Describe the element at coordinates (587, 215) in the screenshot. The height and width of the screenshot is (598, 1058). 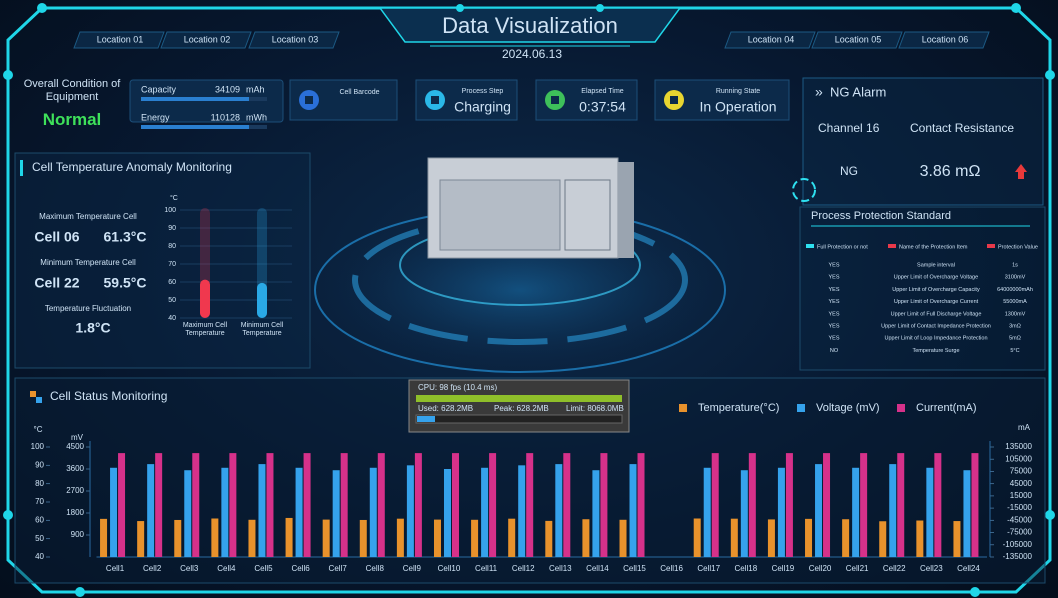
I see `device-rack` at that location.